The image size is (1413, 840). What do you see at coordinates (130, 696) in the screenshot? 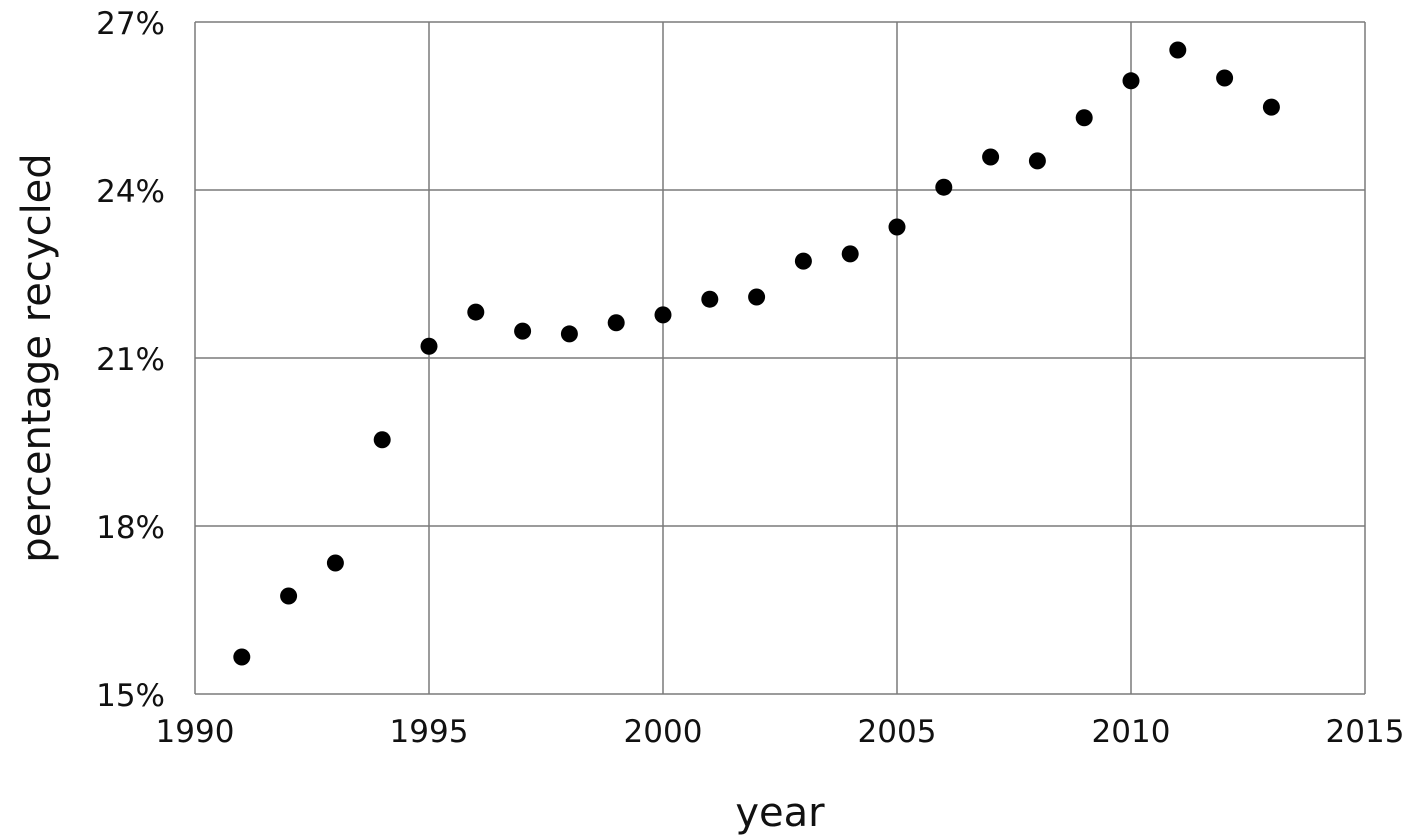
I see `y-tick-label: 15%` at bounding box center [130, 696].